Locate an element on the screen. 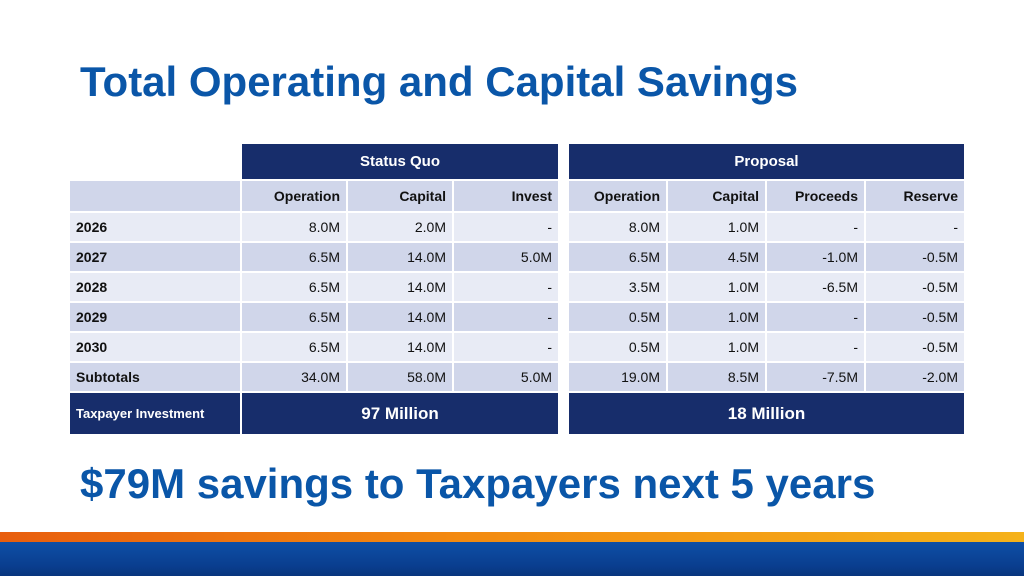 This screenshot has height=576, width=1024. status-quo-total: 97 Million is located at coordinates (400, 413).